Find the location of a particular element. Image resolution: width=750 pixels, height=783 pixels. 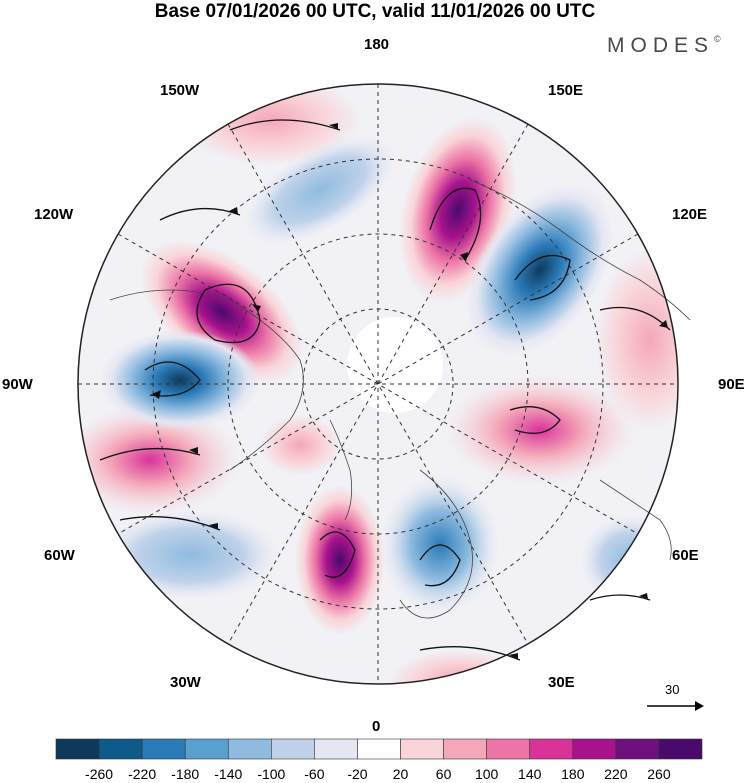

lon-label-60w: 60W is located at coordinates (59, 555).